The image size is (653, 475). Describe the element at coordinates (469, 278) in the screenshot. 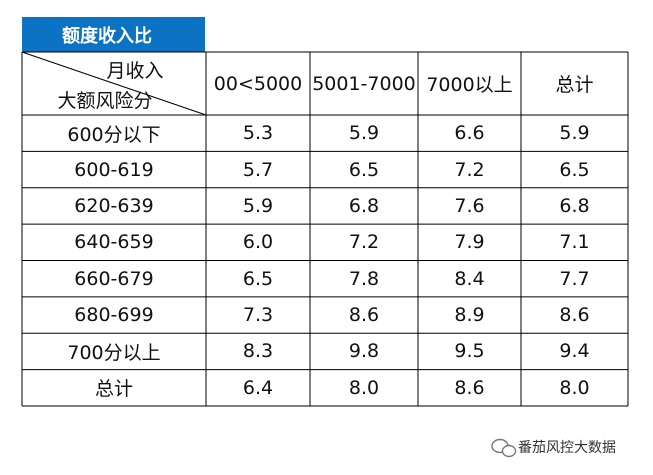

I see `value-cell: 8.4` at that location.